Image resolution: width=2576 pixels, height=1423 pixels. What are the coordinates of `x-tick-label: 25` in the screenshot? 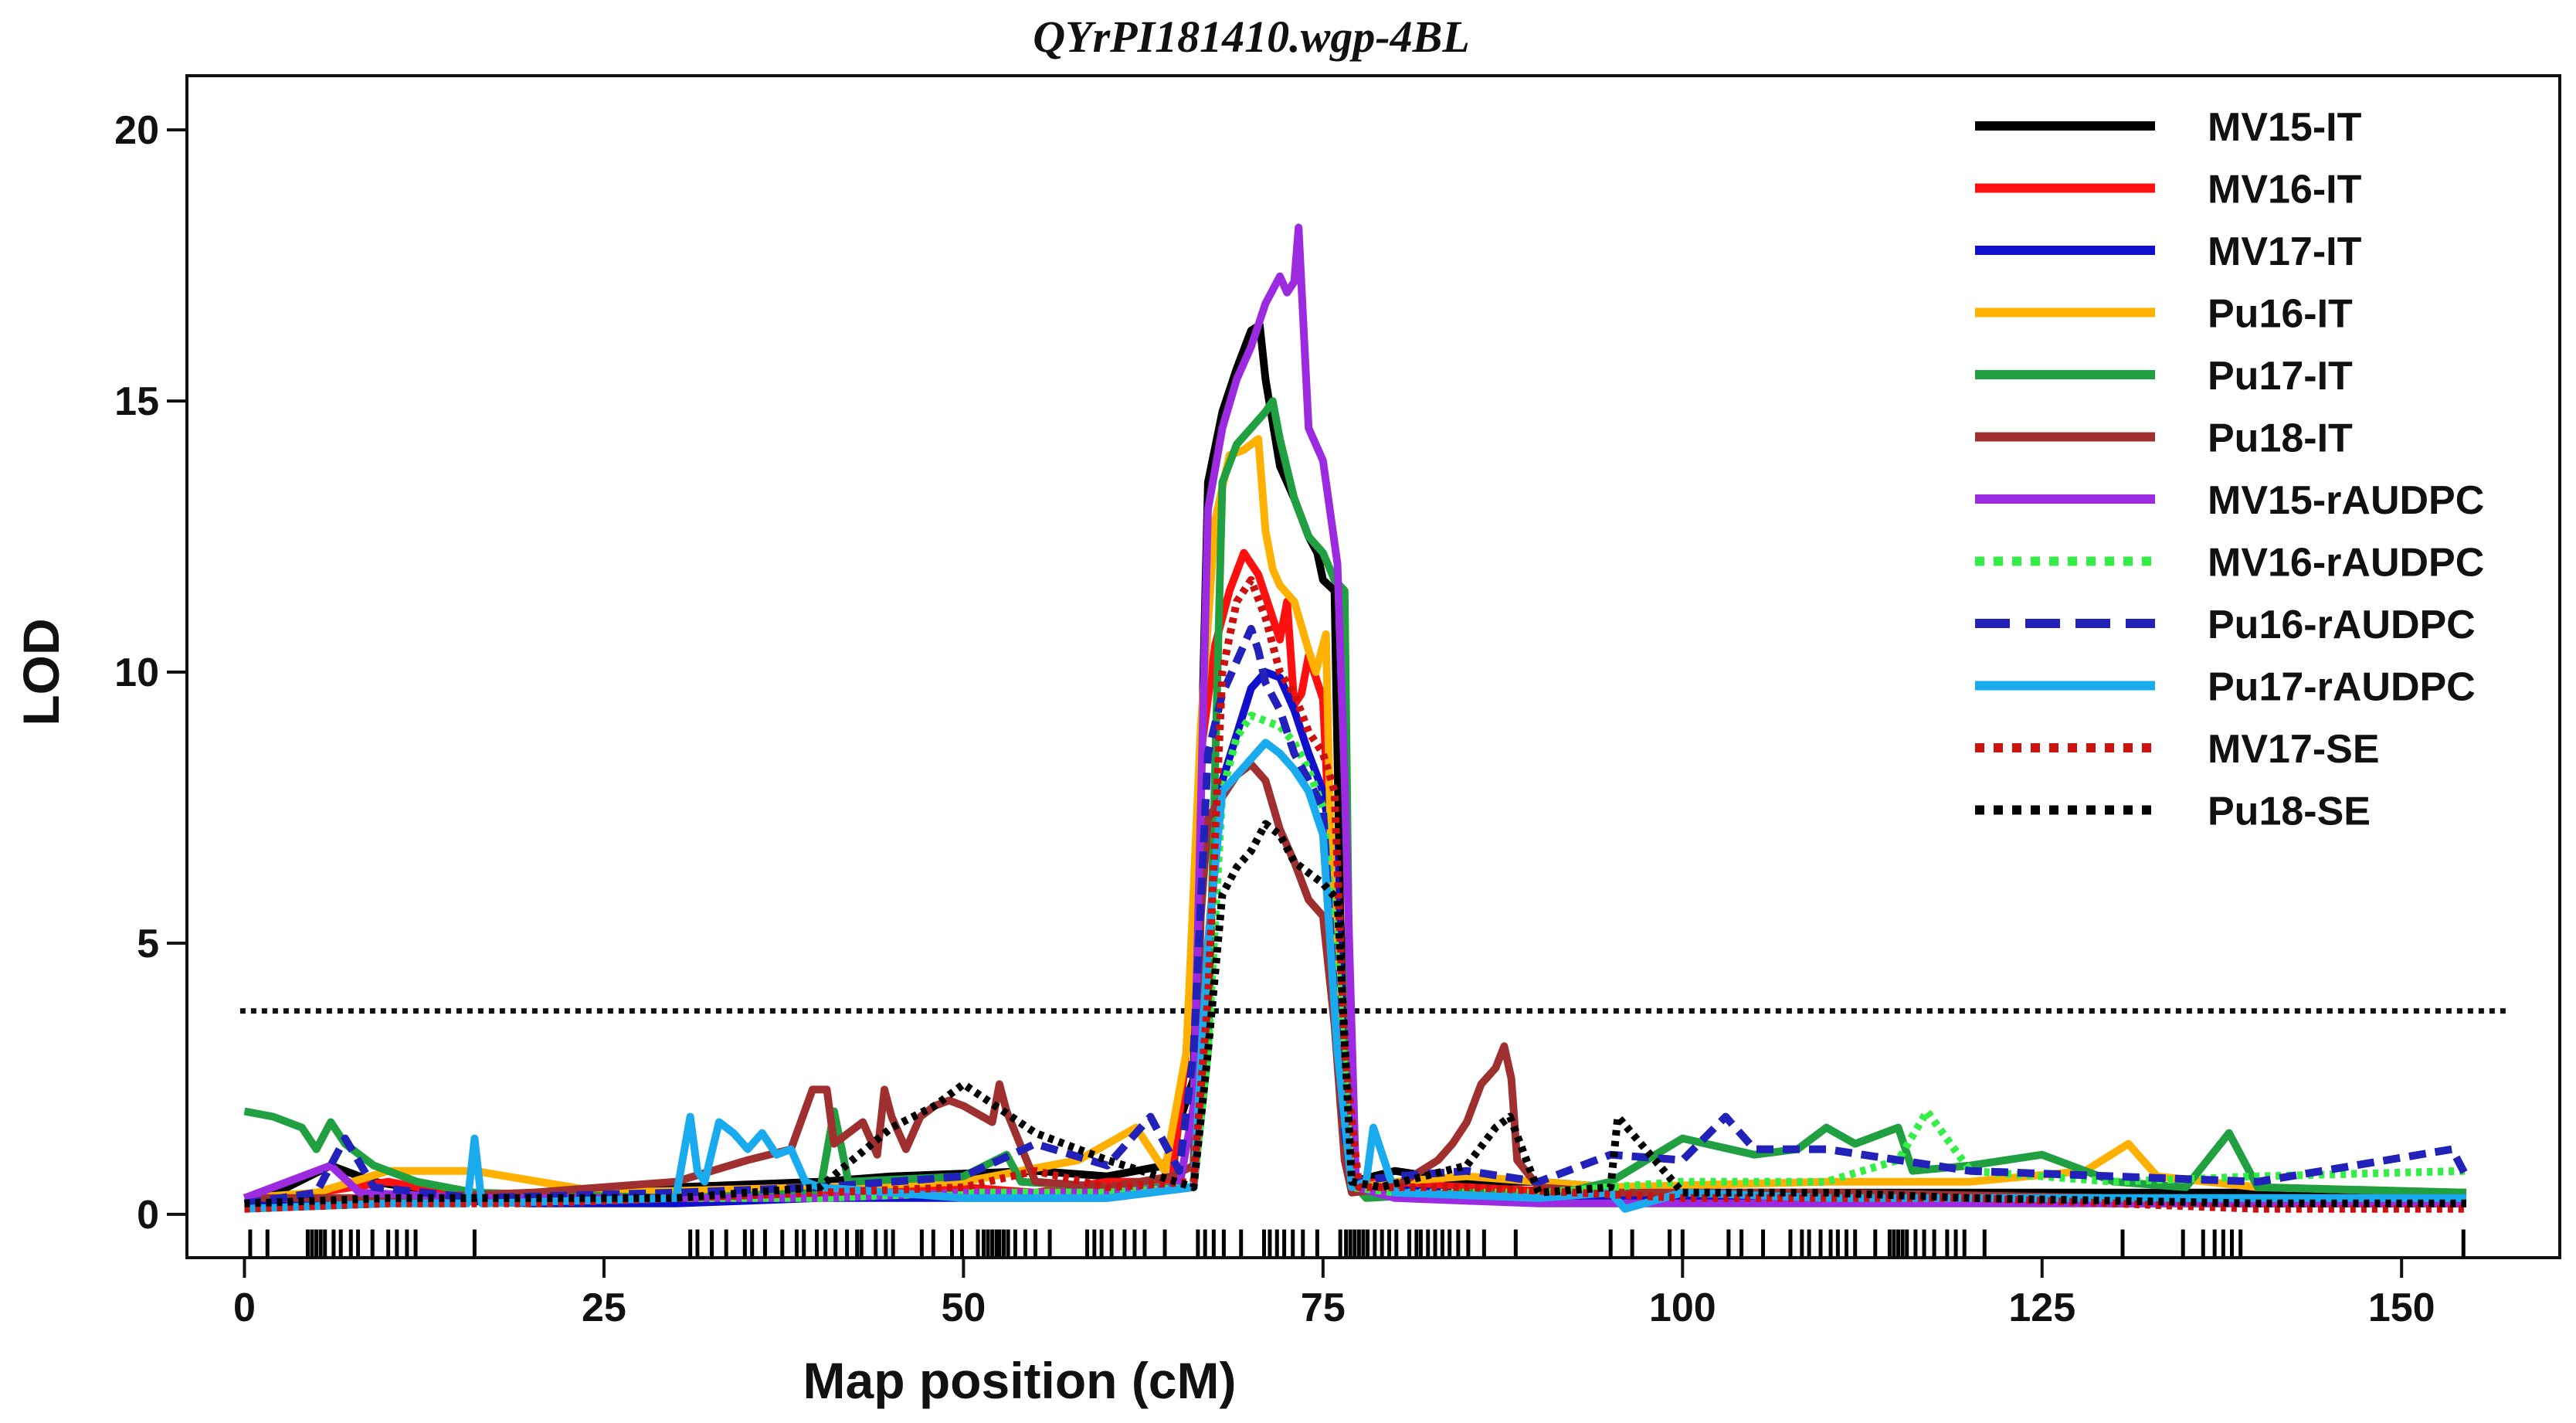 It's located at (604, 1307).